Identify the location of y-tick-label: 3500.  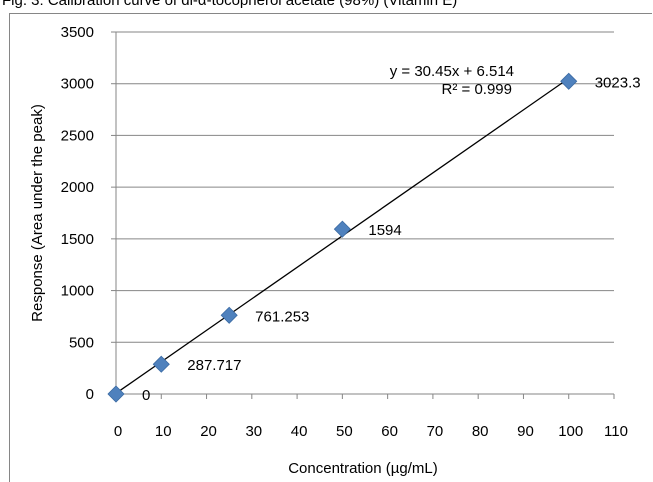
(77, 32).